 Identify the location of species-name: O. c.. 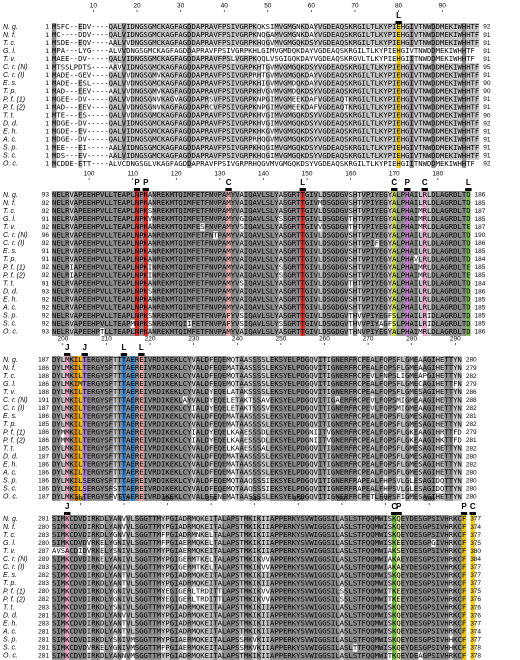
(10, 164).